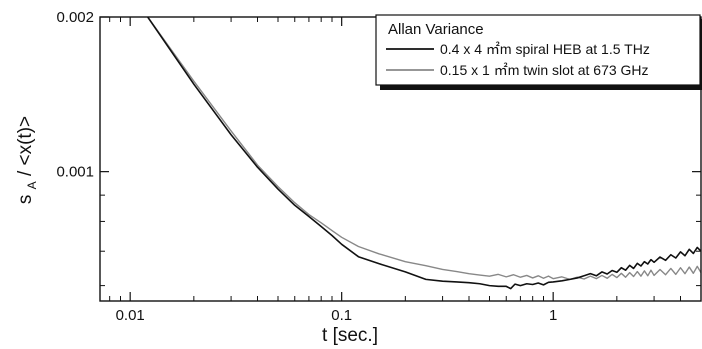 This screenshot has height=349, width=702. I want to click on y-axis-label-rest: / <x(t)>, so click(25, 146).